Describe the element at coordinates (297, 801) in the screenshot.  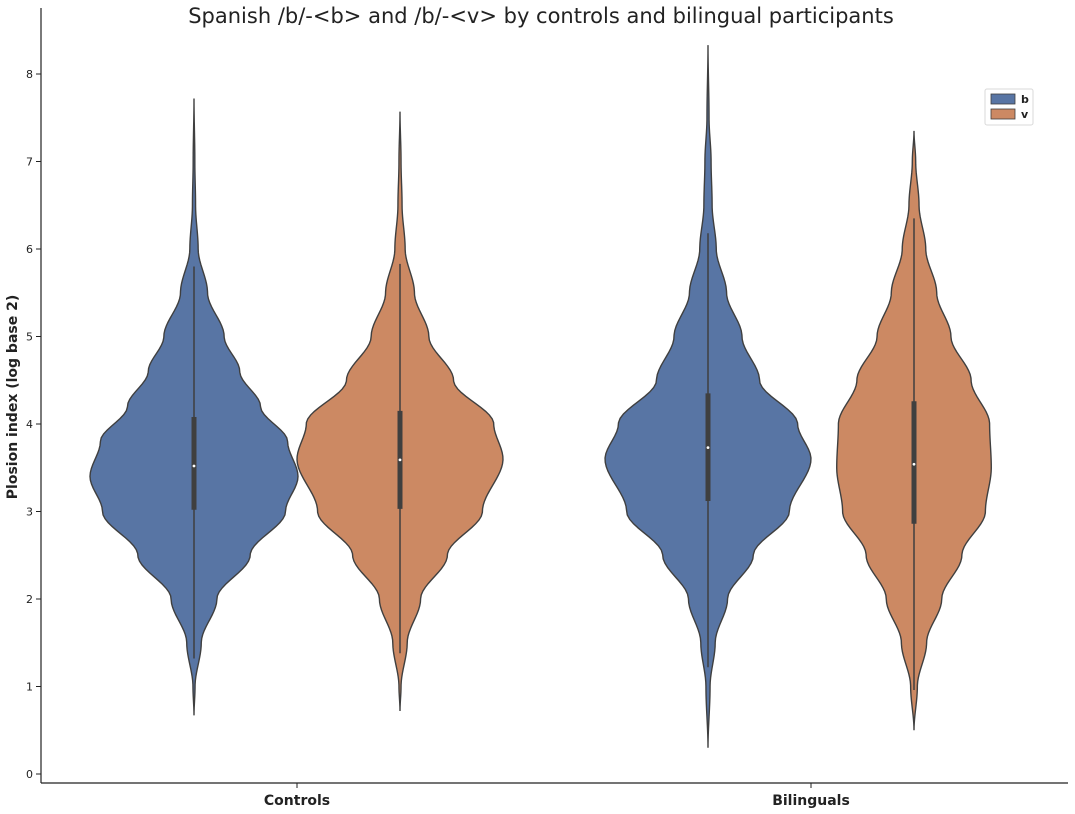
I see `x-tick-label-controls: Controls` at that location.